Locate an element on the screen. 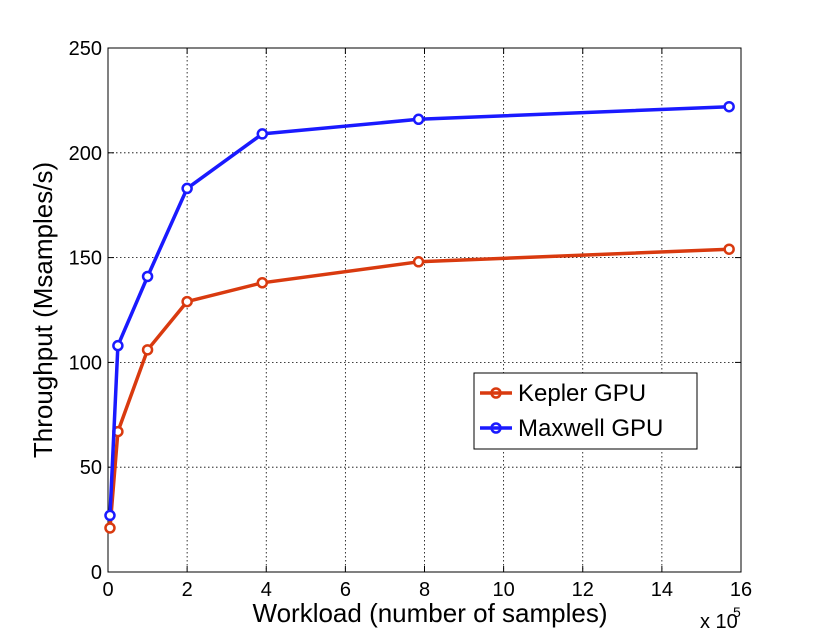 This screenshot has height=642, width=831. x-tick-label: 14 is located at coordinates (662, 590).